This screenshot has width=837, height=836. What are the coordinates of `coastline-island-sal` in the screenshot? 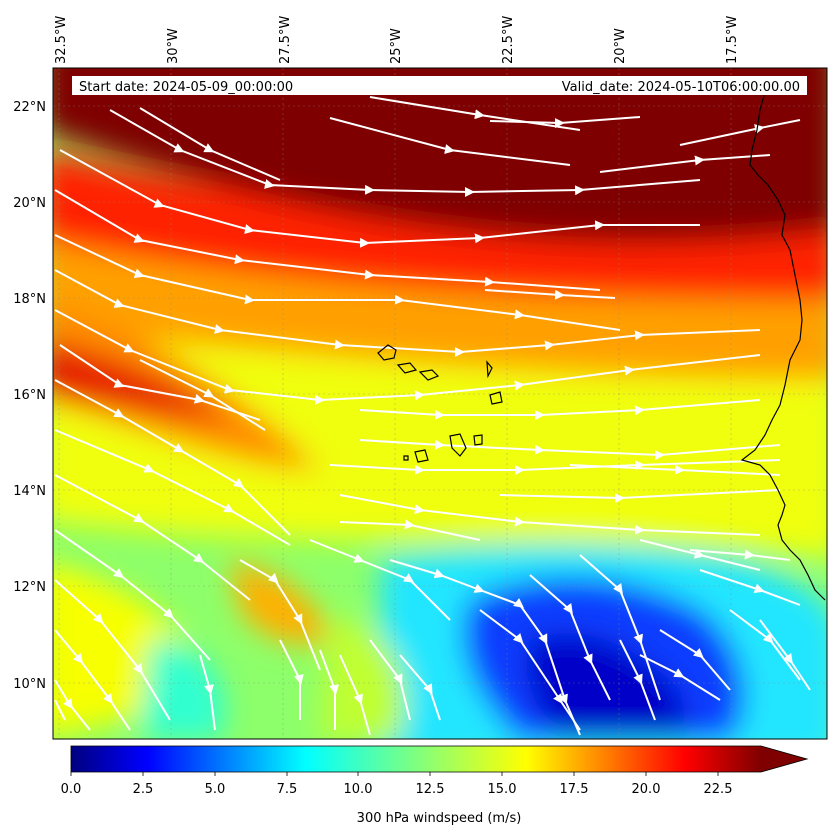 It's located at (489, 369).